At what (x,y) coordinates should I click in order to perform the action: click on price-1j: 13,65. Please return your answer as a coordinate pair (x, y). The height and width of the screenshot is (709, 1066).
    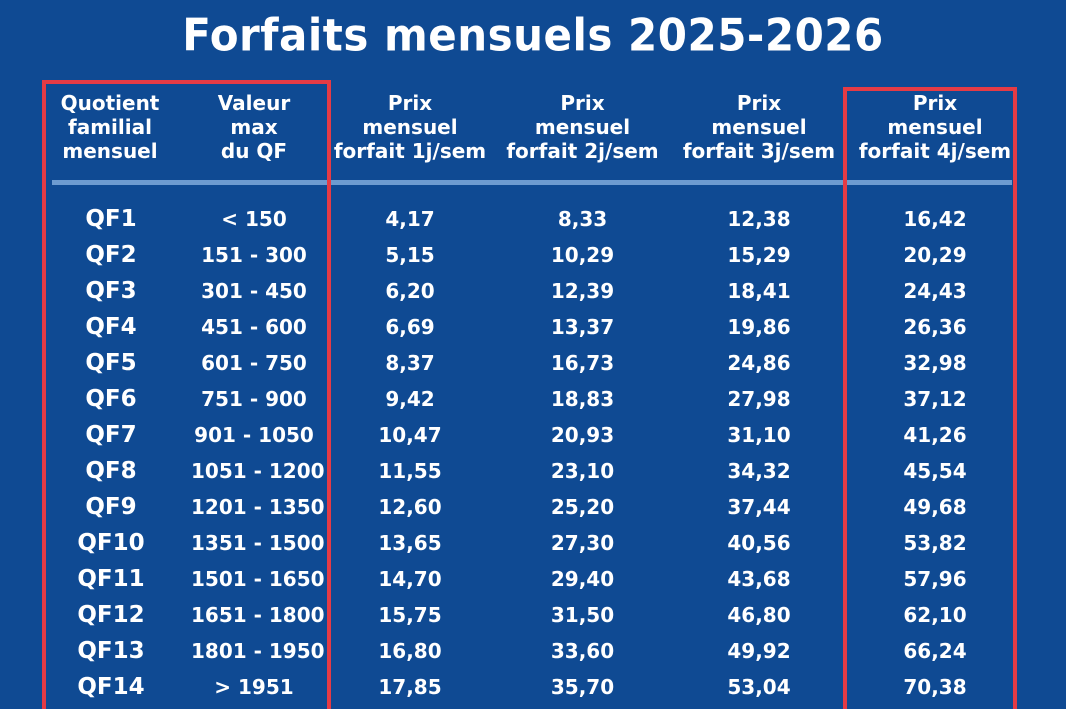
    Looking at the image, I should click on (410, 543).